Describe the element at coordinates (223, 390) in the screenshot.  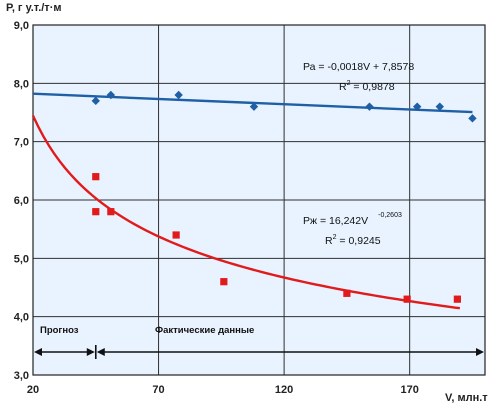
I see `x-tick-labels: 20 70 120 170` at that location.